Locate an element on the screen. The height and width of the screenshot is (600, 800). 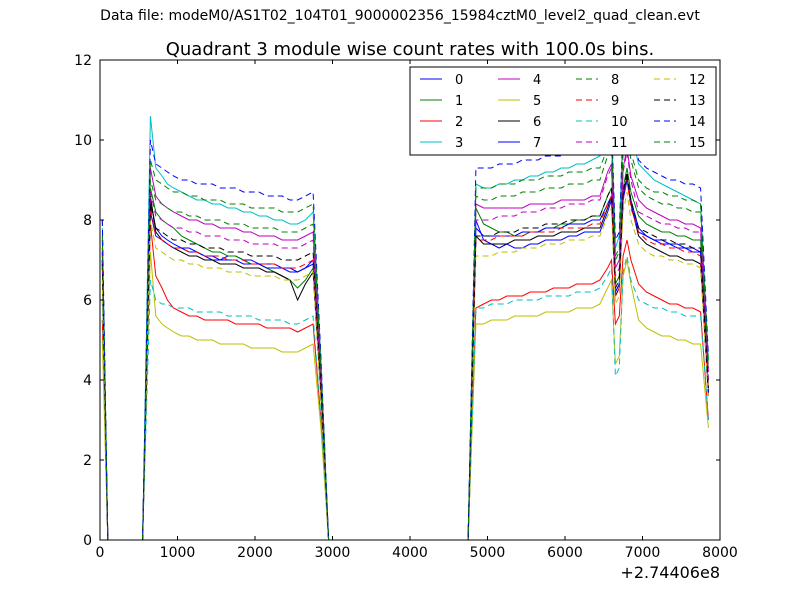
x-tick-label: 8000 is located at coordinates (720, 553).